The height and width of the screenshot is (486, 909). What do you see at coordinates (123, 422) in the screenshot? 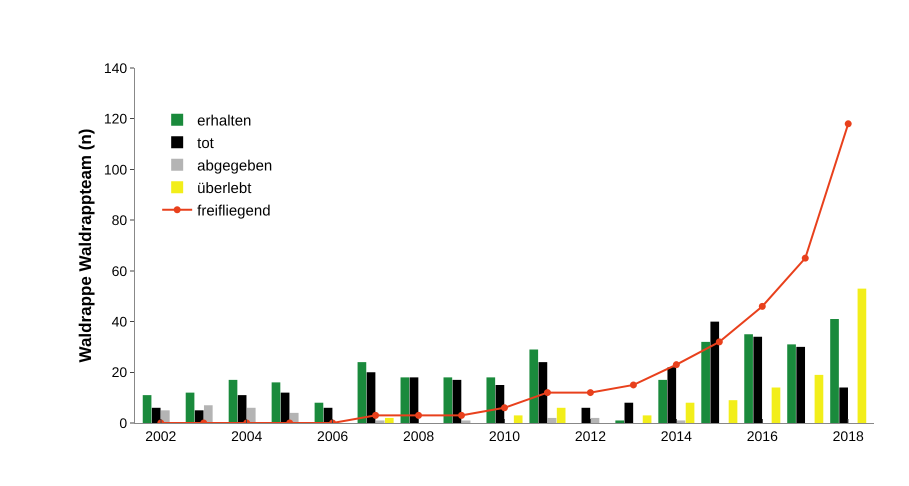
I see `y-tick-label: 0` at bounding box center [123, 422].